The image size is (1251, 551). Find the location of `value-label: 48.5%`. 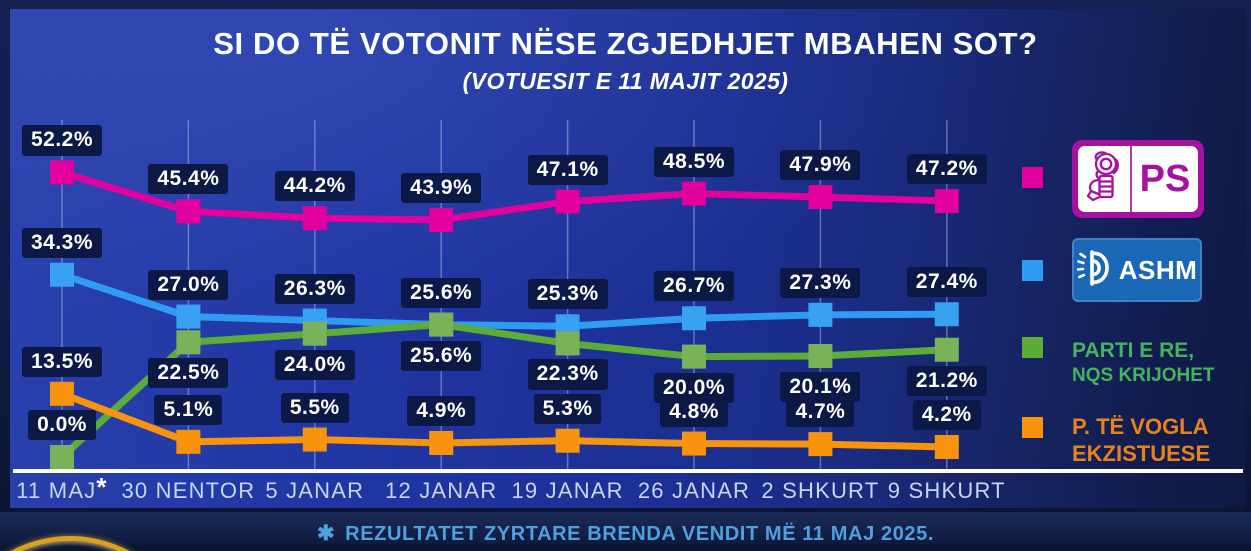

value-label: 48.5% is located at coordinates (694, 161).